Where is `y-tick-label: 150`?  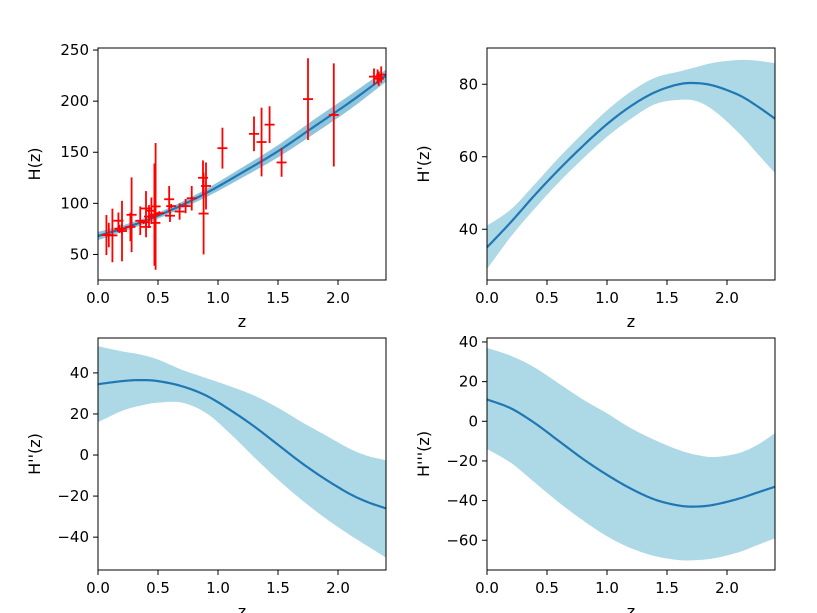
y-tick-label: 150 is located at coordinates (74, 152).